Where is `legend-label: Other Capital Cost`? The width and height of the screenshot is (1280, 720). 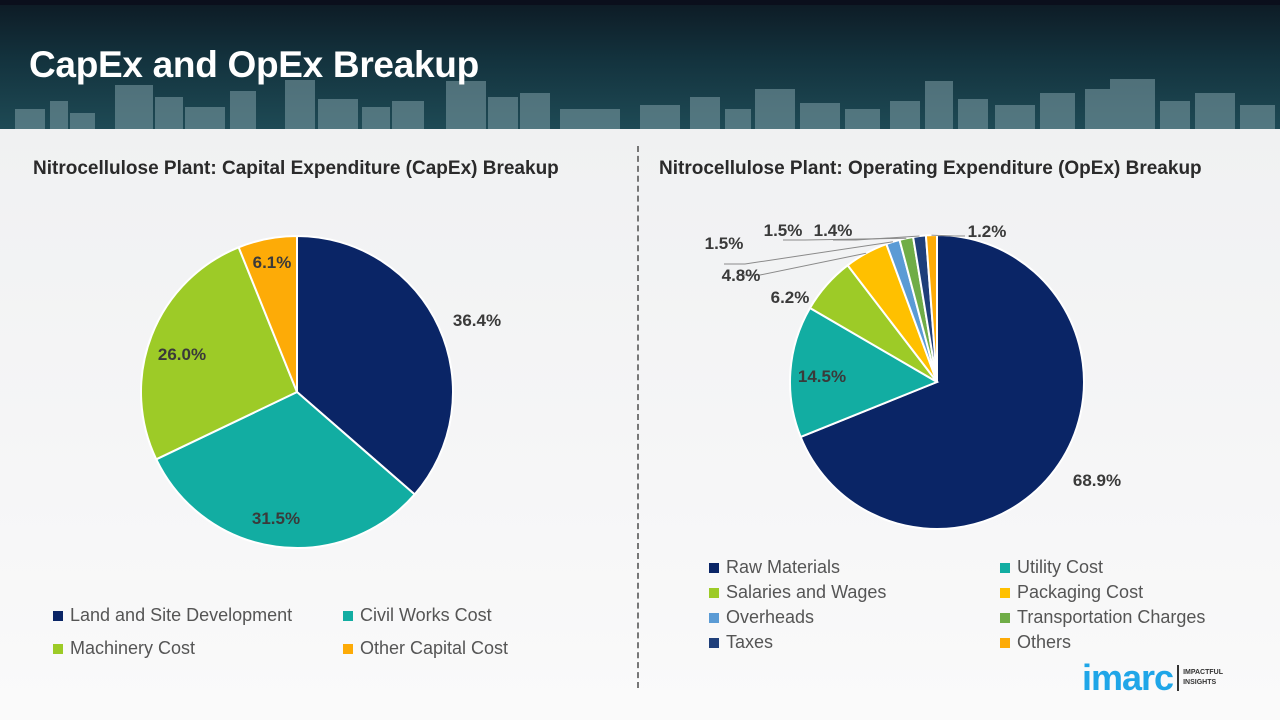 legend-label: Other Capital Cost is located at coordinates (434, 648).